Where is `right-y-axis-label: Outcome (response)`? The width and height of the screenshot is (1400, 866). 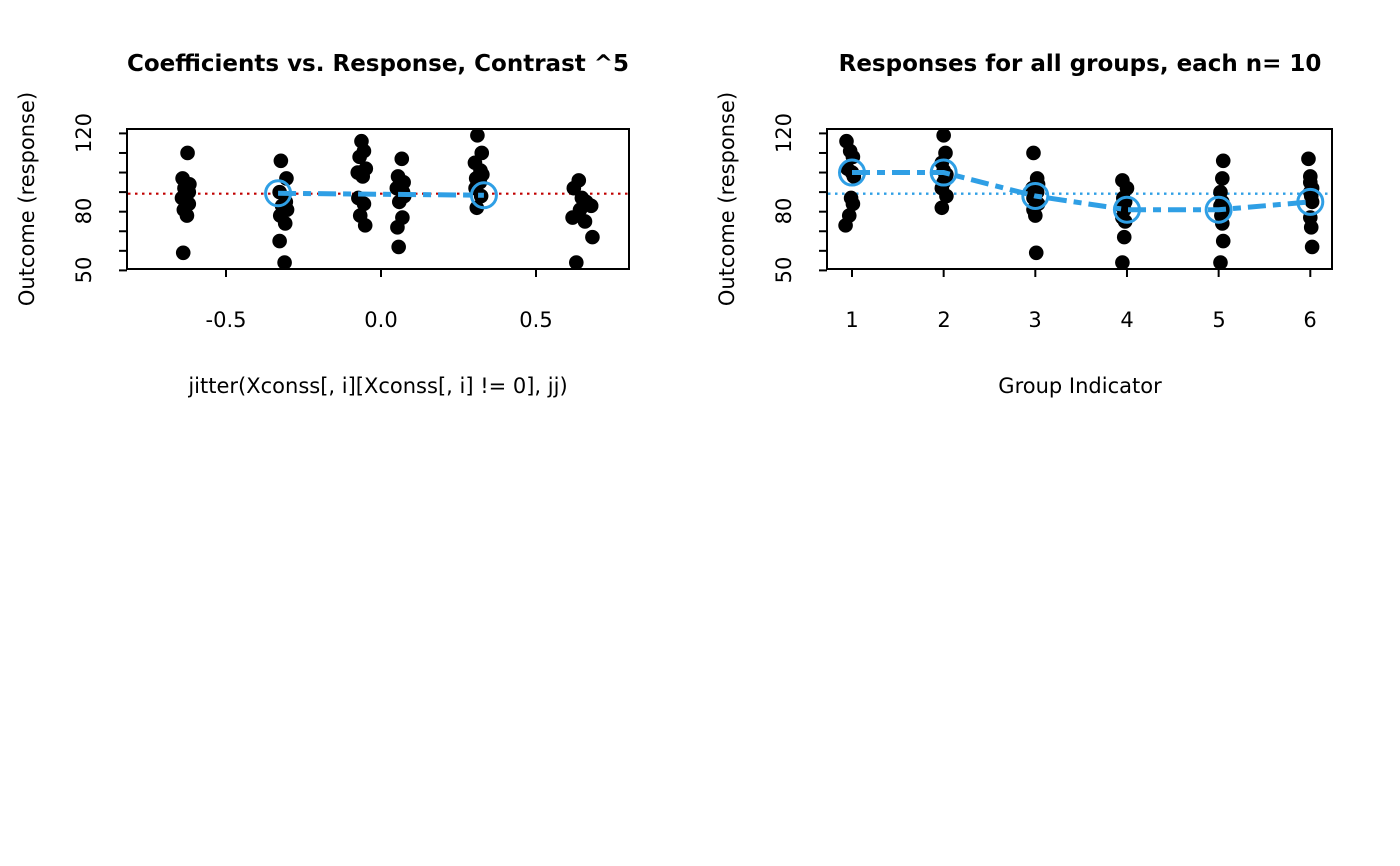
right-y-axis-label: Outcome (response) is located at coordinates (727, 199).